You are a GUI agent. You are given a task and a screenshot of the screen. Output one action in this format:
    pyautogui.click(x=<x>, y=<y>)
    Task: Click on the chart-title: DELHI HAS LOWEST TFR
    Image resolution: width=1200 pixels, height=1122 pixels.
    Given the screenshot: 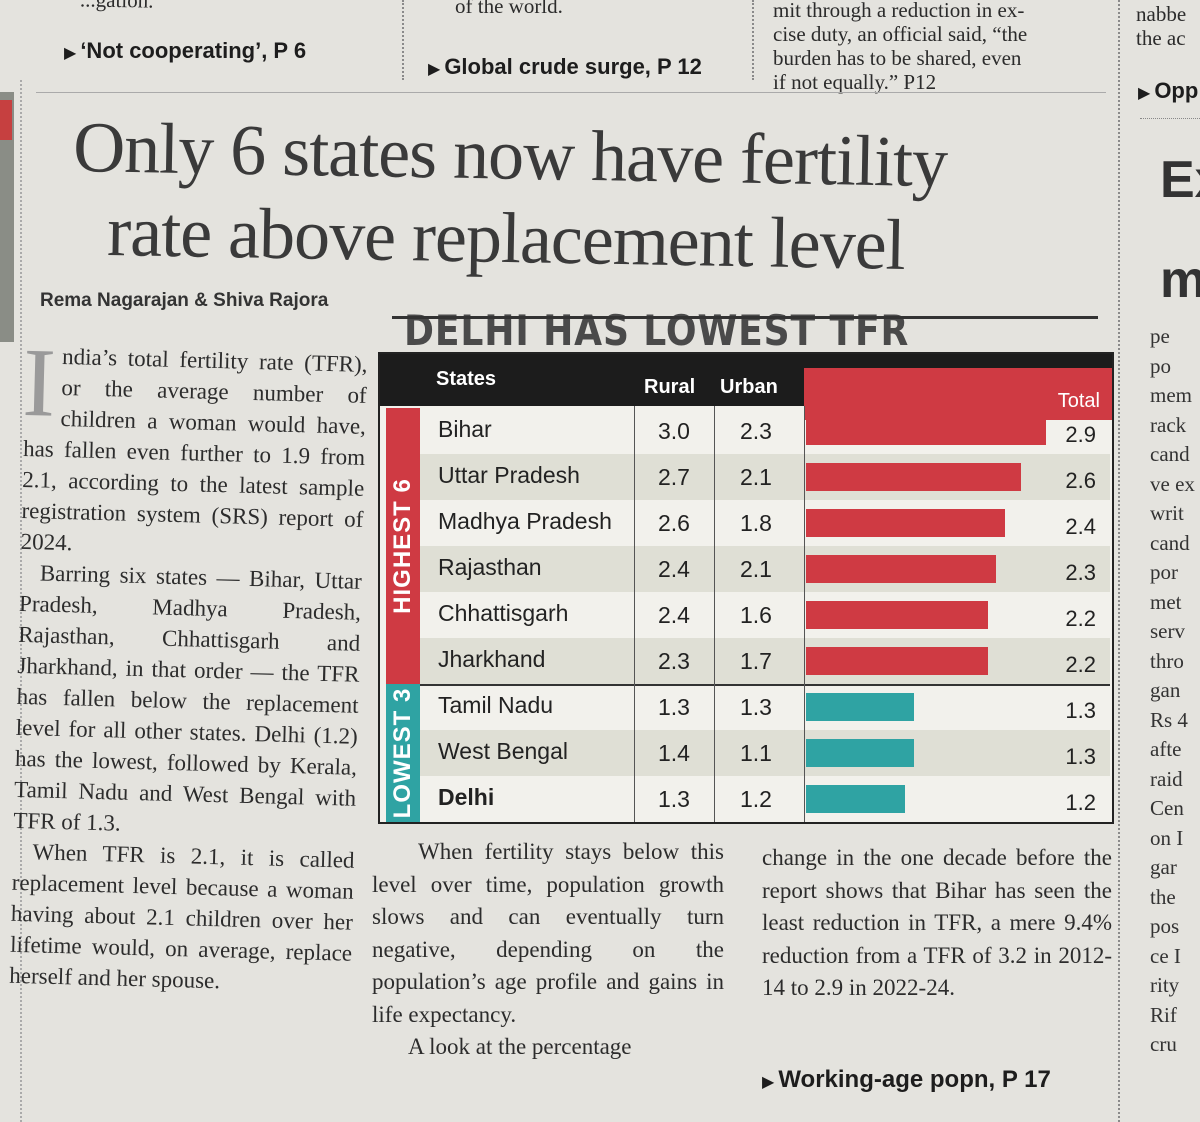 What is the action you would take?
    pyautogui.click(x=657, y=330)
    